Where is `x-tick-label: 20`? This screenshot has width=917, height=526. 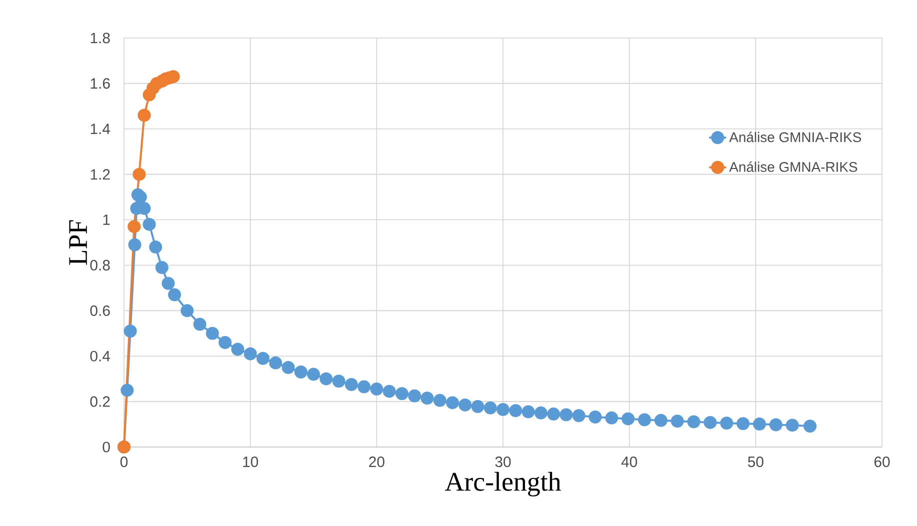
x-tick-label: 20 is located at coordinates (376, 462).